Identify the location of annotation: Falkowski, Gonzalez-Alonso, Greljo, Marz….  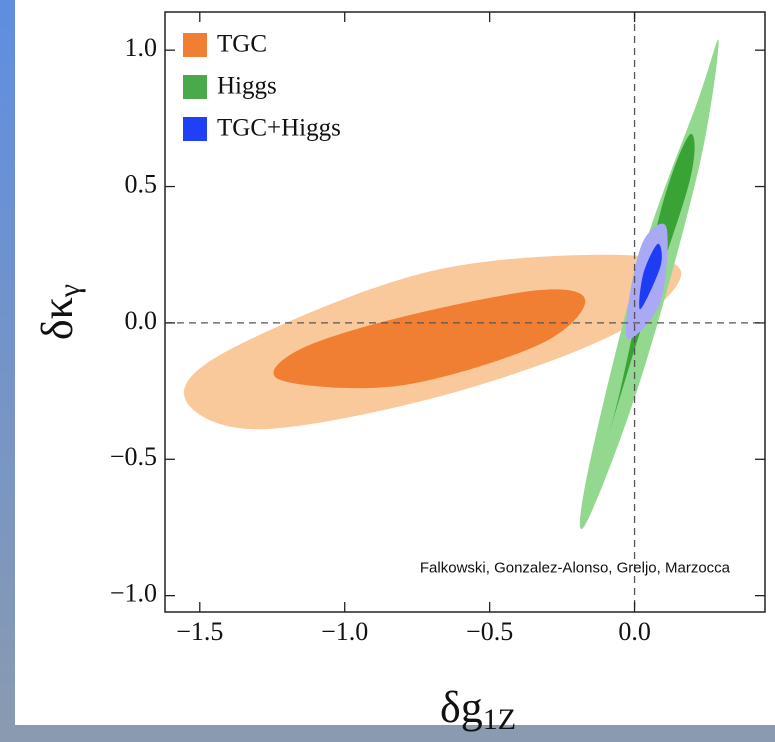
(575, 567).